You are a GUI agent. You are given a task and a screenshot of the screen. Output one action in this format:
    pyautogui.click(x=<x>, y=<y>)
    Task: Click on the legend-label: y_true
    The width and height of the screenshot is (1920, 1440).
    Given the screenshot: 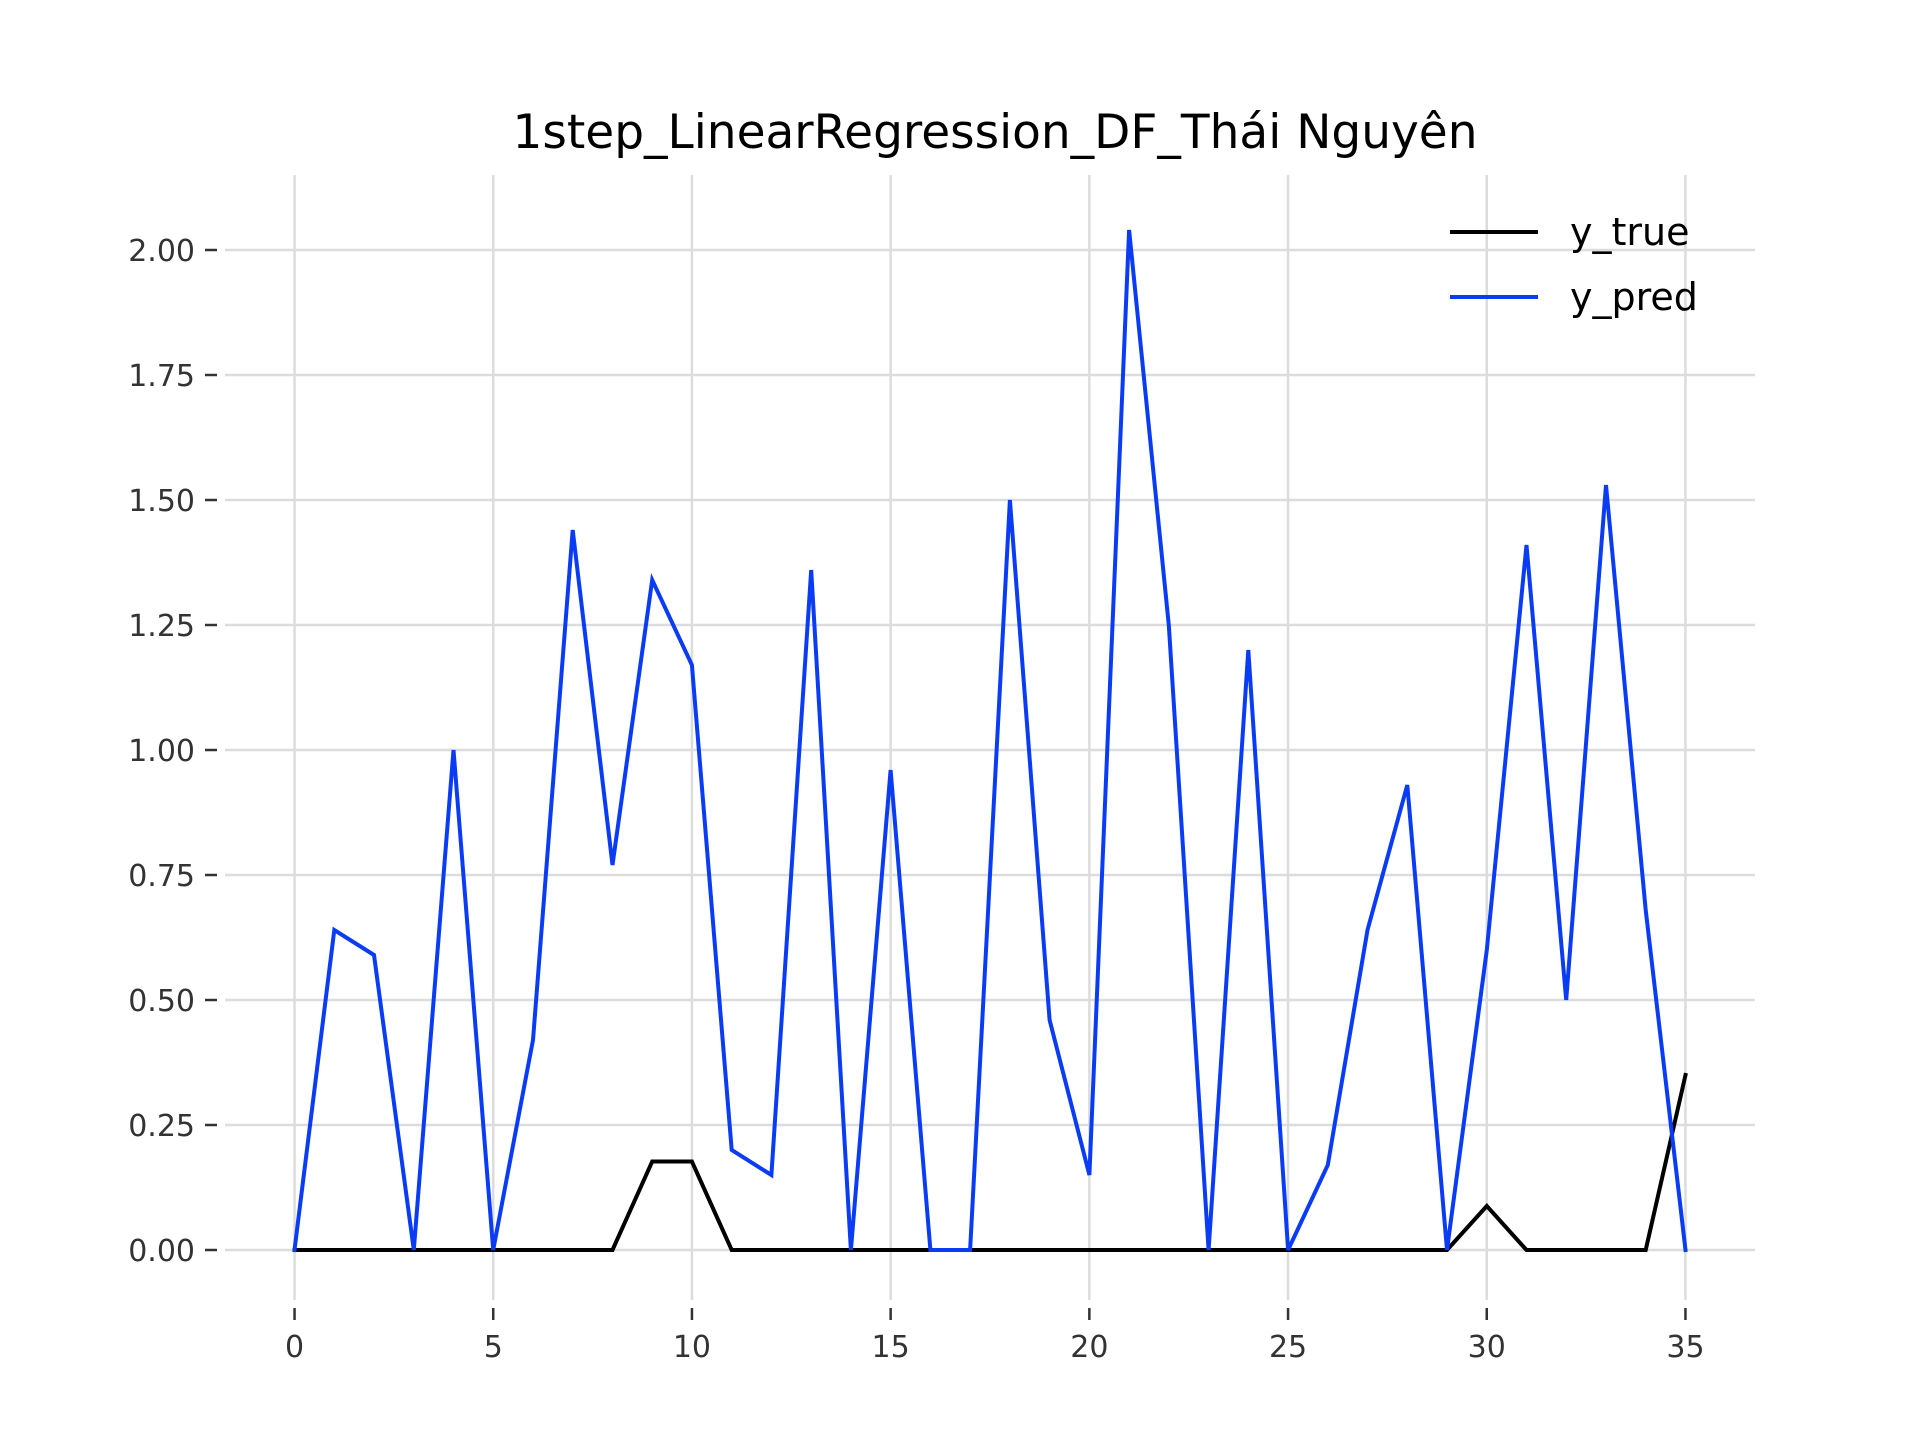 What is the action you would take?
    pyautogui.click(x=1629, y=232)
    